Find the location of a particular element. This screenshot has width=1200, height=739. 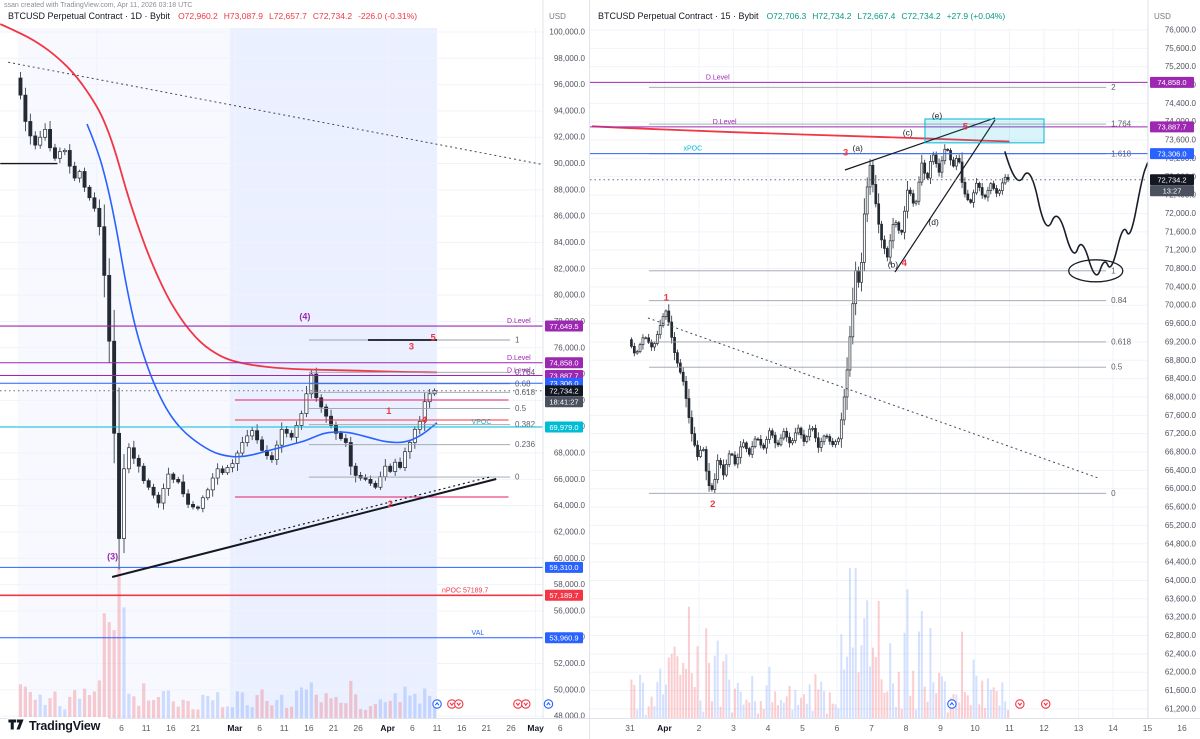

level-label: VAL is located at coordinates (478, 633).